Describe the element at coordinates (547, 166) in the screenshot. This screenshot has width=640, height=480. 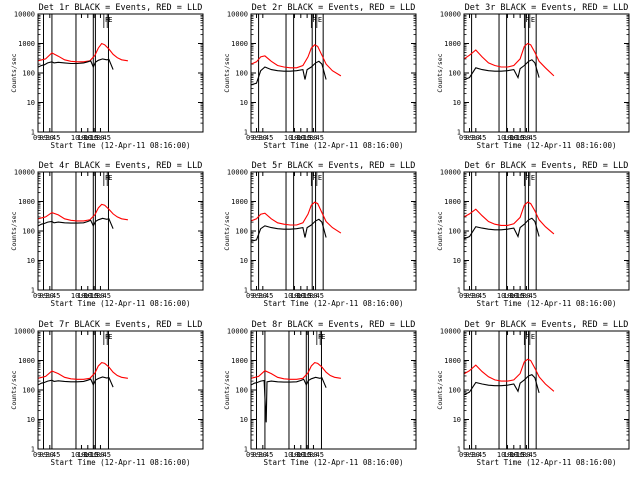
I see `panel-title: Det 6r BLACK = Events, RED = LLD` at that location.